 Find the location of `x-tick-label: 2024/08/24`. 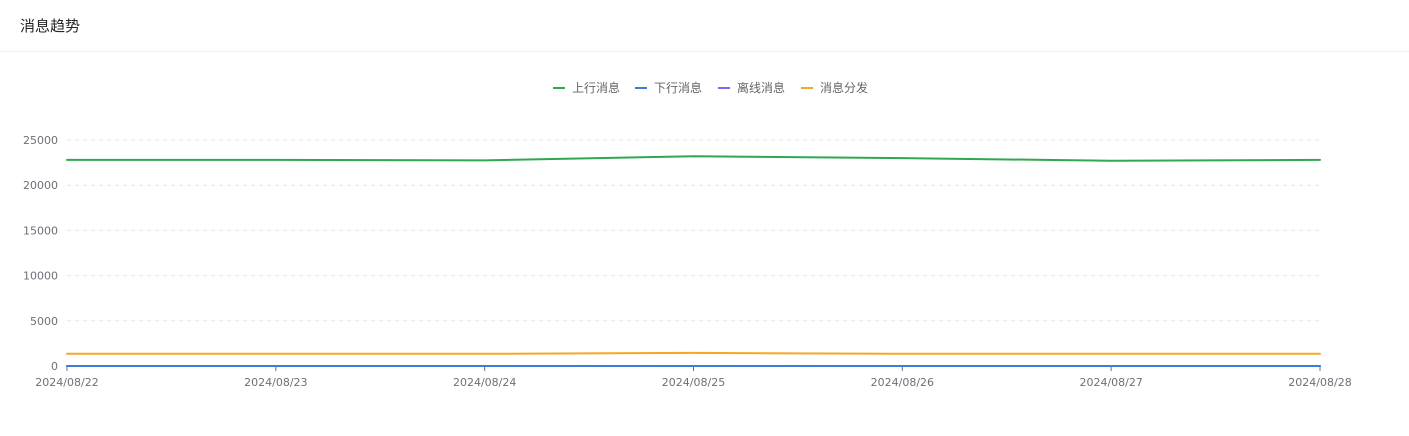

x-tick-label: 2024/08/24 is located at coordinates (484, 382).